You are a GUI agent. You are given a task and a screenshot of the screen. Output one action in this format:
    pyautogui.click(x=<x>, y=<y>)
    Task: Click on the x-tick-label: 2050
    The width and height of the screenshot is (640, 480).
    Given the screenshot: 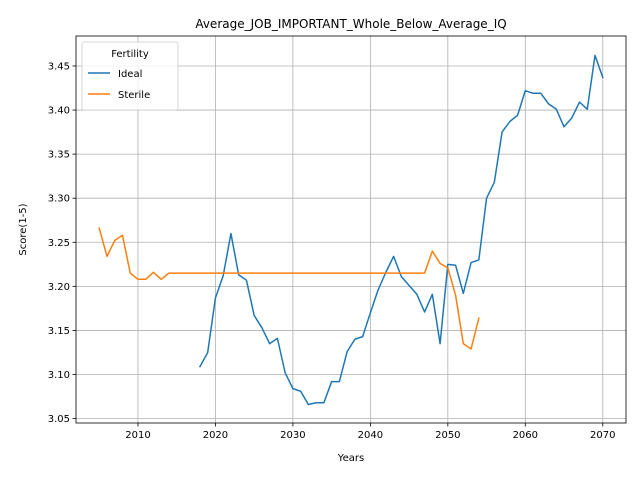 What is the action you would take?
    pyautogui.click(x=447, y=435)
    